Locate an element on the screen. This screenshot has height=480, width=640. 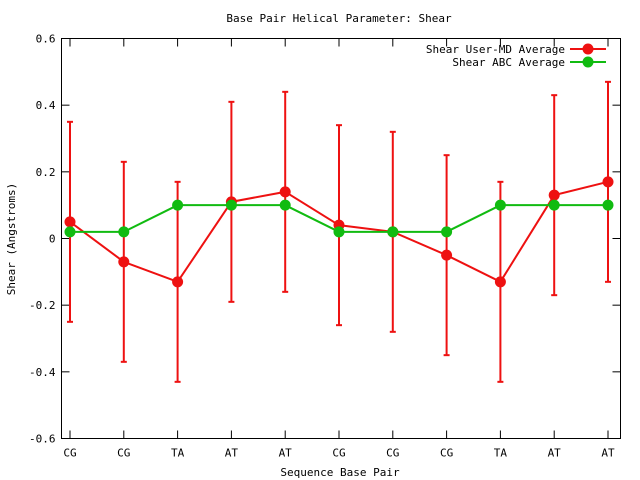
y-tick-label: 0.2 is located at coordinates (46, 172).